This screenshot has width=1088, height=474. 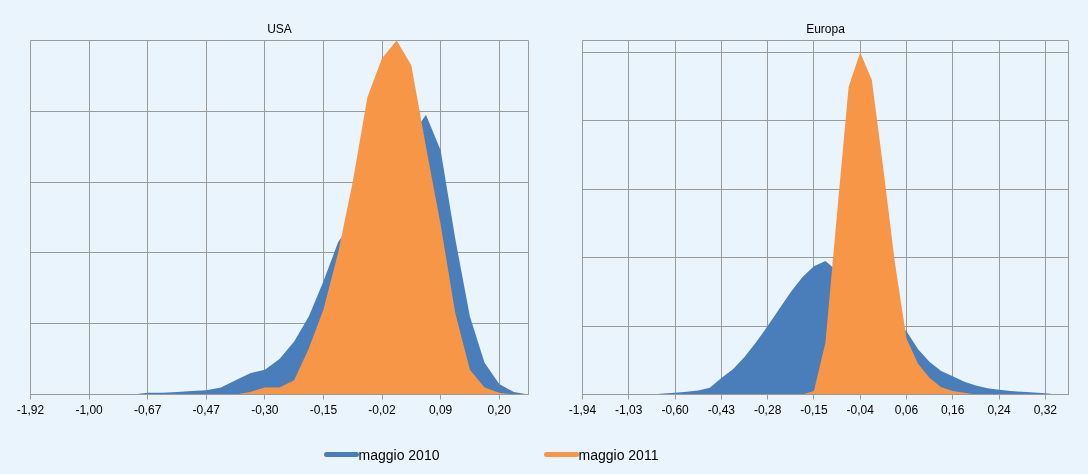 I want to click on x-tick-label: -0,60, so click(x=675, y=409).